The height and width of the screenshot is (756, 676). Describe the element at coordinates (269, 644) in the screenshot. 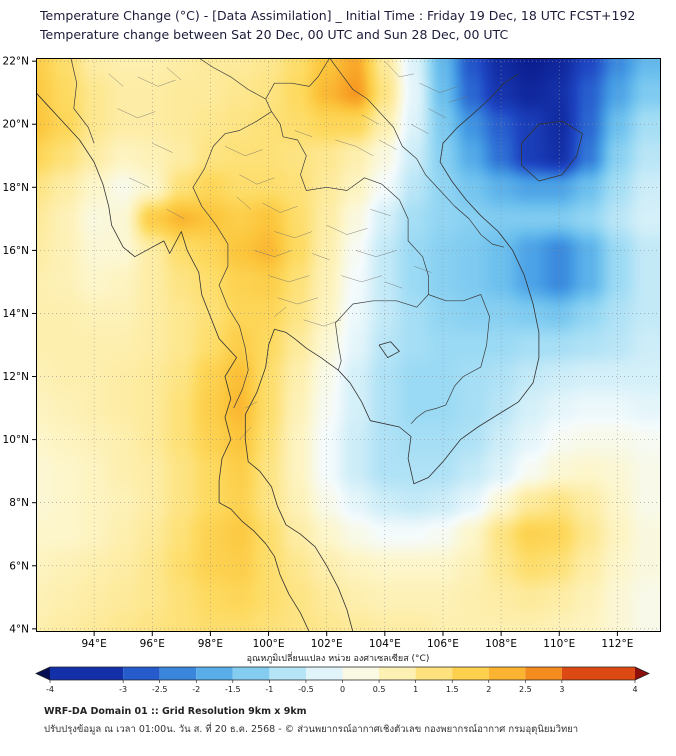

I see `x-tick-label: 100°E` at that location.